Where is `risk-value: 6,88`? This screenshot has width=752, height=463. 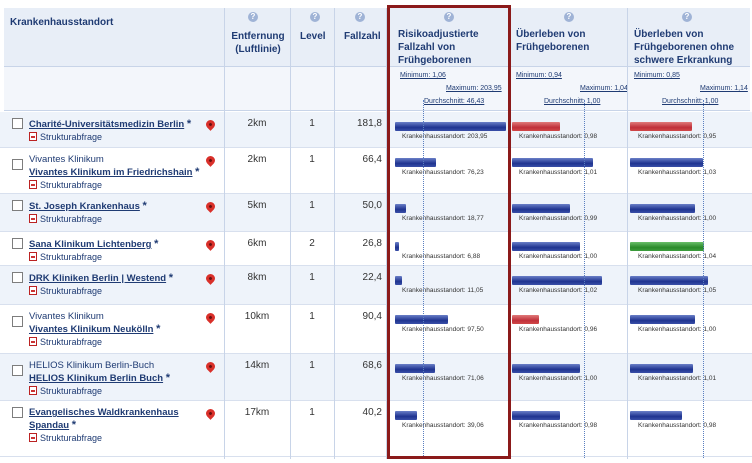 risk-value: 6,88 is located at coordinates (474, 256).